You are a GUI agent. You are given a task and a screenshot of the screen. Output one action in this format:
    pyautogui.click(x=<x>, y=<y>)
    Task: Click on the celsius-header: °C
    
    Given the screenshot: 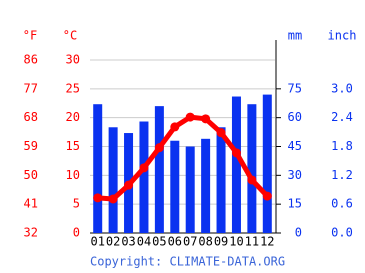 What is the action you would take?
    pyautogui.click(x=70, y=36)
    